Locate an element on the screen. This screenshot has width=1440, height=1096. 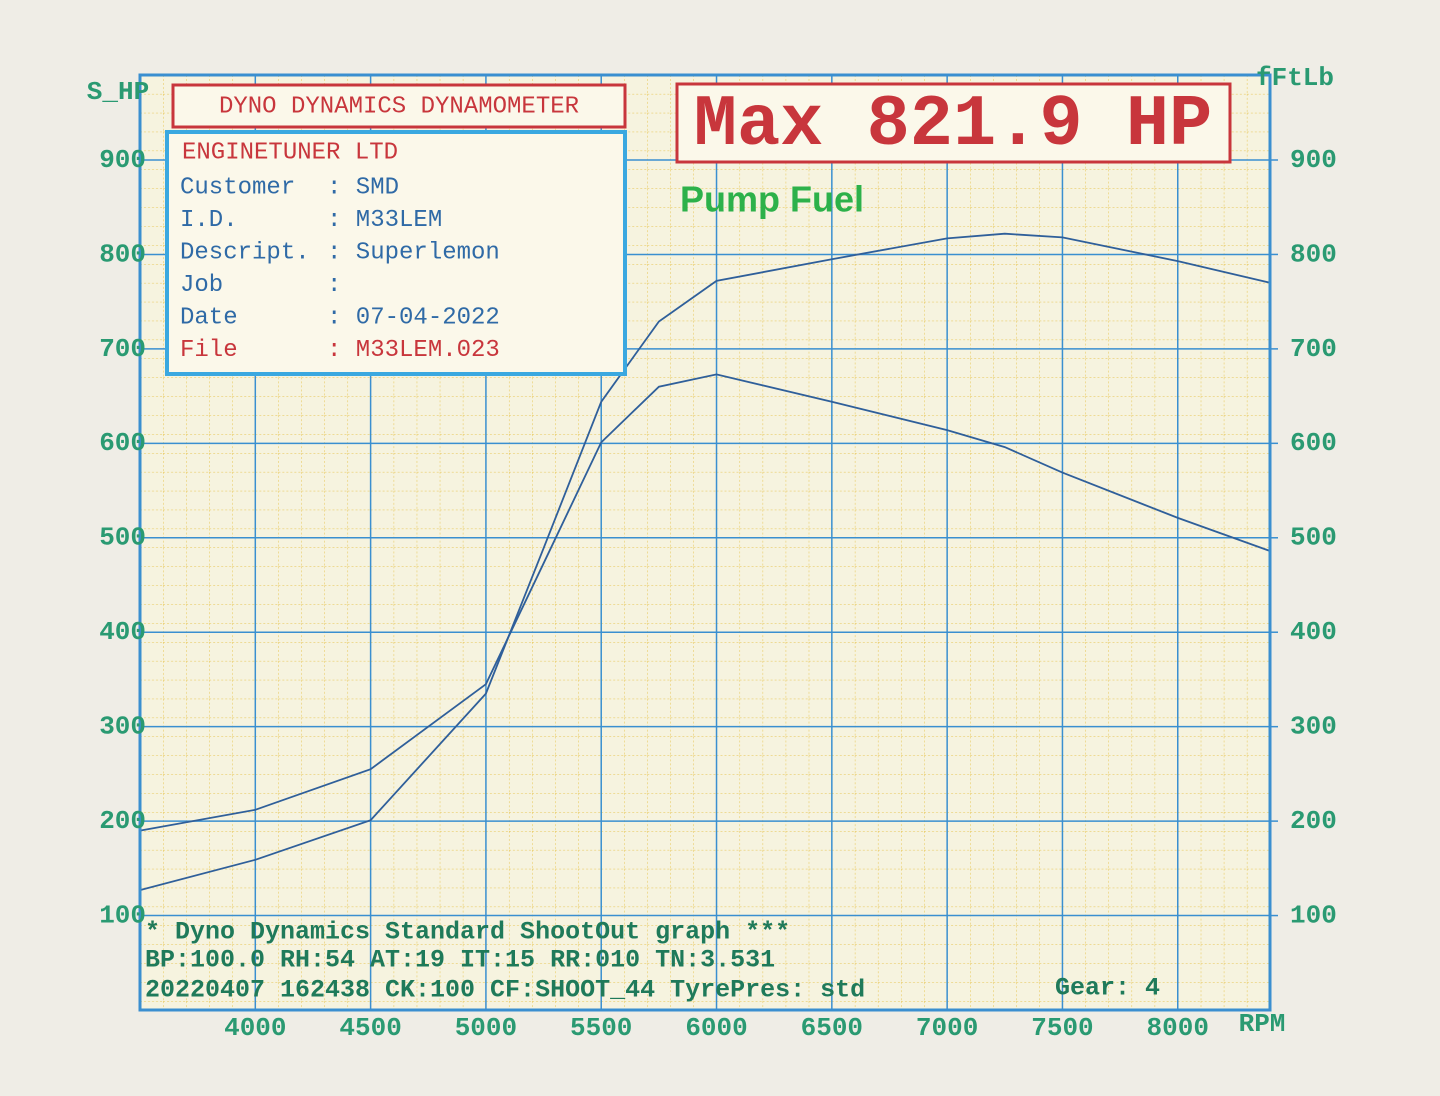
y2-tick-label: 700 is located at coordinates (1313, 349).